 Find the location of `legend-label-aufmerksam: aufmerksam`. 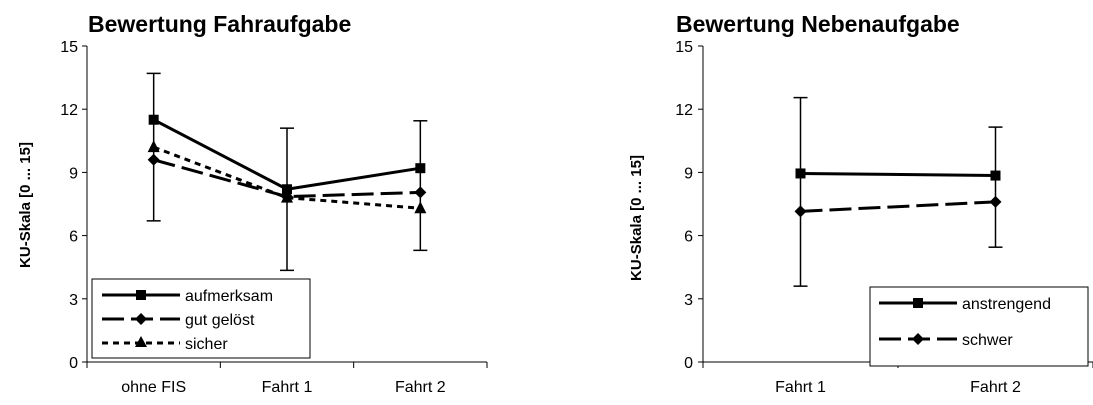

legend-label-aufmerksam: aufmerksam is located at coordinates (229, 296).